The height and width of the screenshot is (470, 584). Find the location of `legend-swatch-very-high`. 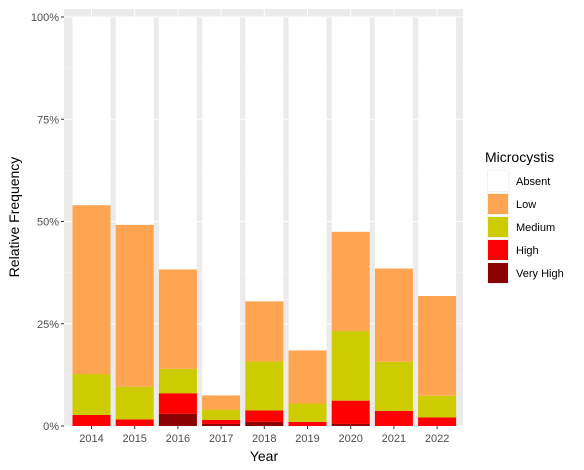

legend-swatch-very-high is located at coordinates (498, 273).